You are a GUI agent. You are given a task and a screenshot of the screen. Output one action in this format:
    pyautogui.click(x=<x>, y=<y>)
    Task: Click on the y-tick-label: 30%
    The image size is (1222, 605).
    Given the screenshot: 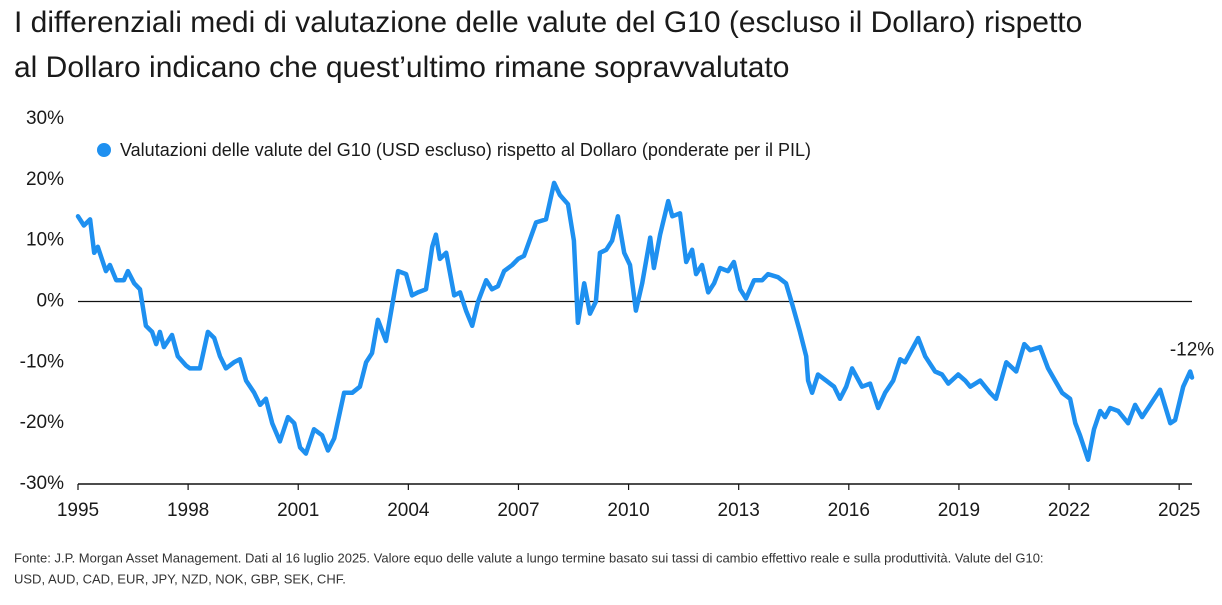 What is the action you would take?
    pyautogui.click(x=45, y=118)
    